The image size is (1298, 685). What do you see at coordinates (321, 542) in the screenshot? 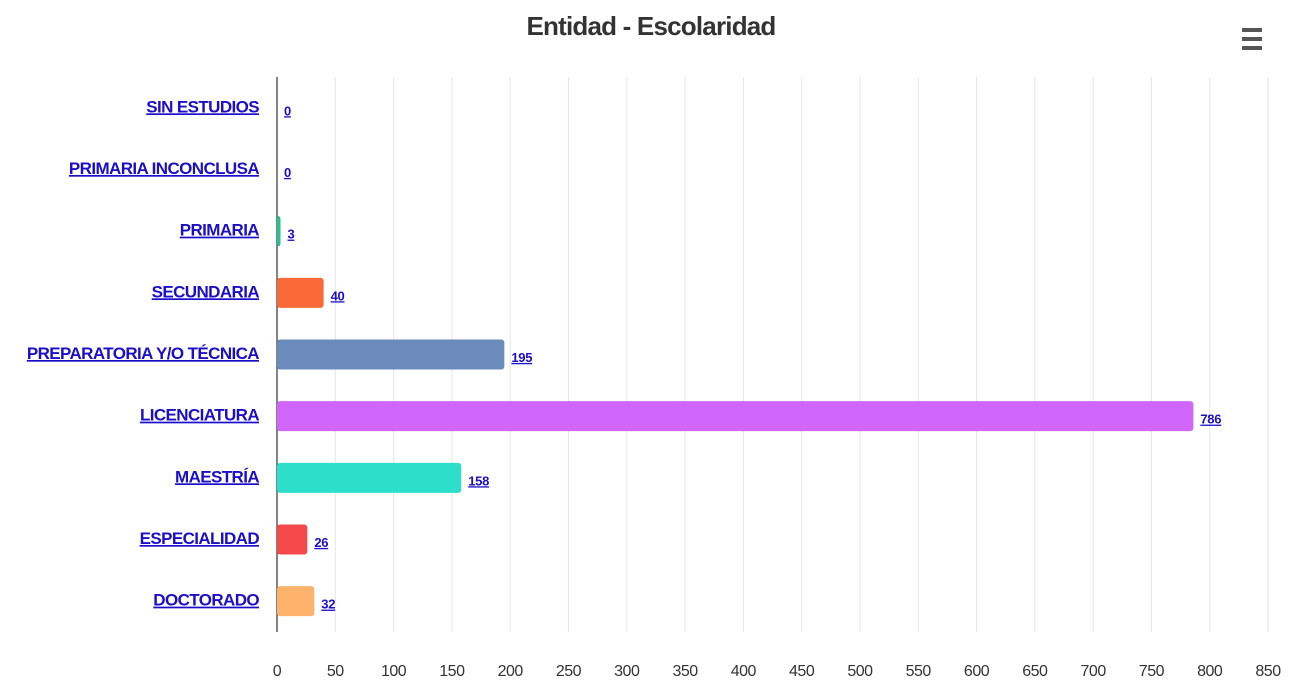
I see `data-label: 26` at bounding box center [321, 542].